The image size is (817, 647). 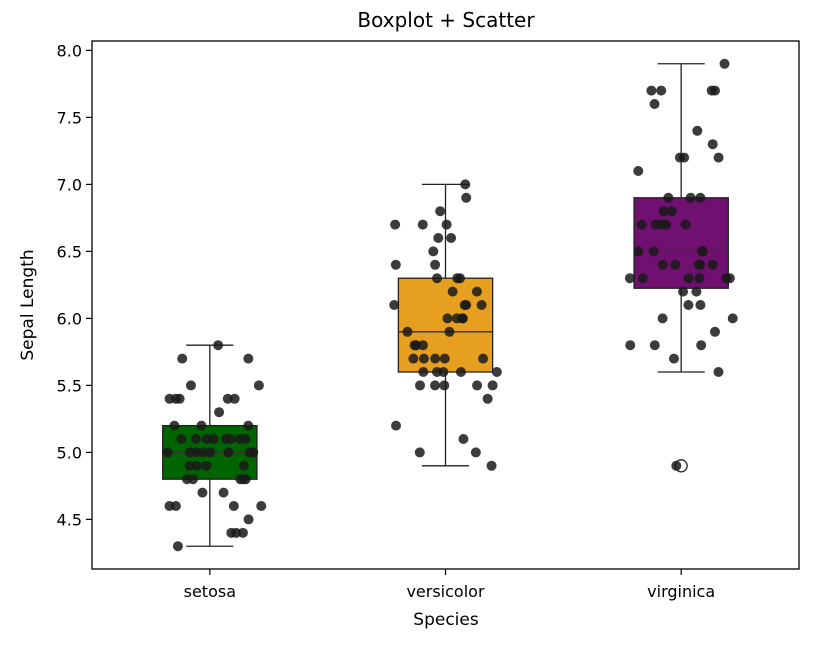 What do you see at coordinates (69, 318) in the screenshot?
I see `y-tick-label: 6.0` at bounding box center [69, 318].